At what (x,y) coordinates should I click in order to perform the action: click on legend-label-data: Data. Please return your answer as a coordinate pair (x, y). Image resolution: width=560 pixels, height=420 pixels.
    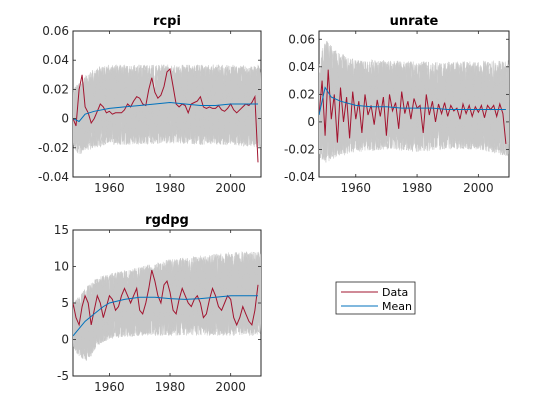
    Looking at the image, I should click on (395, 292).